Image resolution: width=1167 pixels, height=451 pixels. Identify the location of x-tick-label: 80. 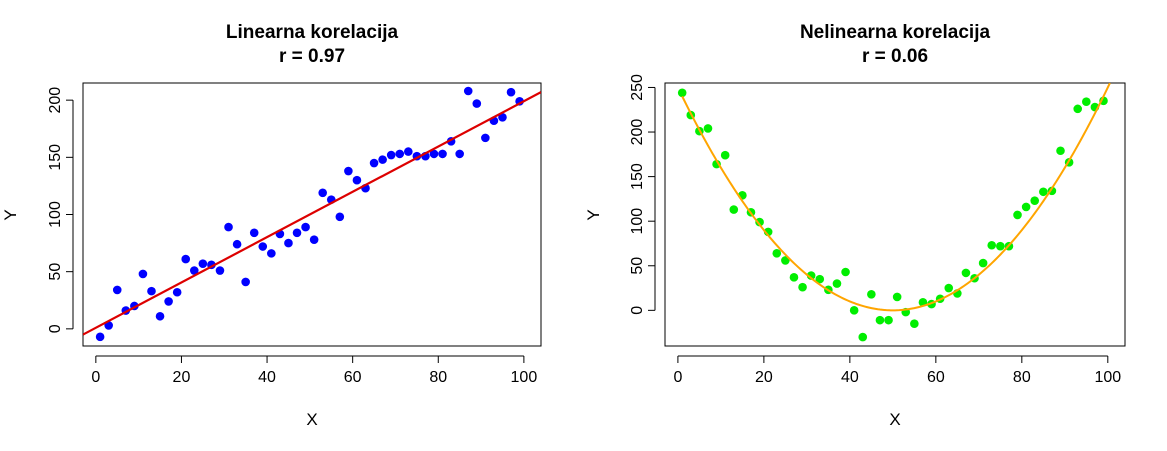
(438, 377).